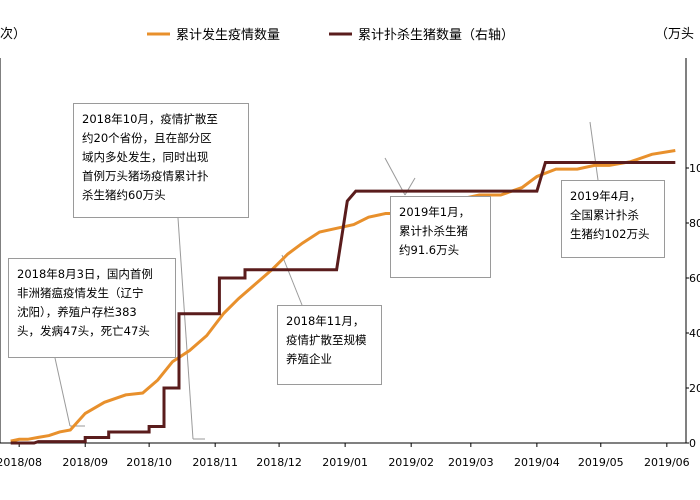 The height and width of the screenshot is (500, 700). Describe the element at coordinates (692, 443) in the screenshot. I see `y-right-tick-label: 0` at that location.